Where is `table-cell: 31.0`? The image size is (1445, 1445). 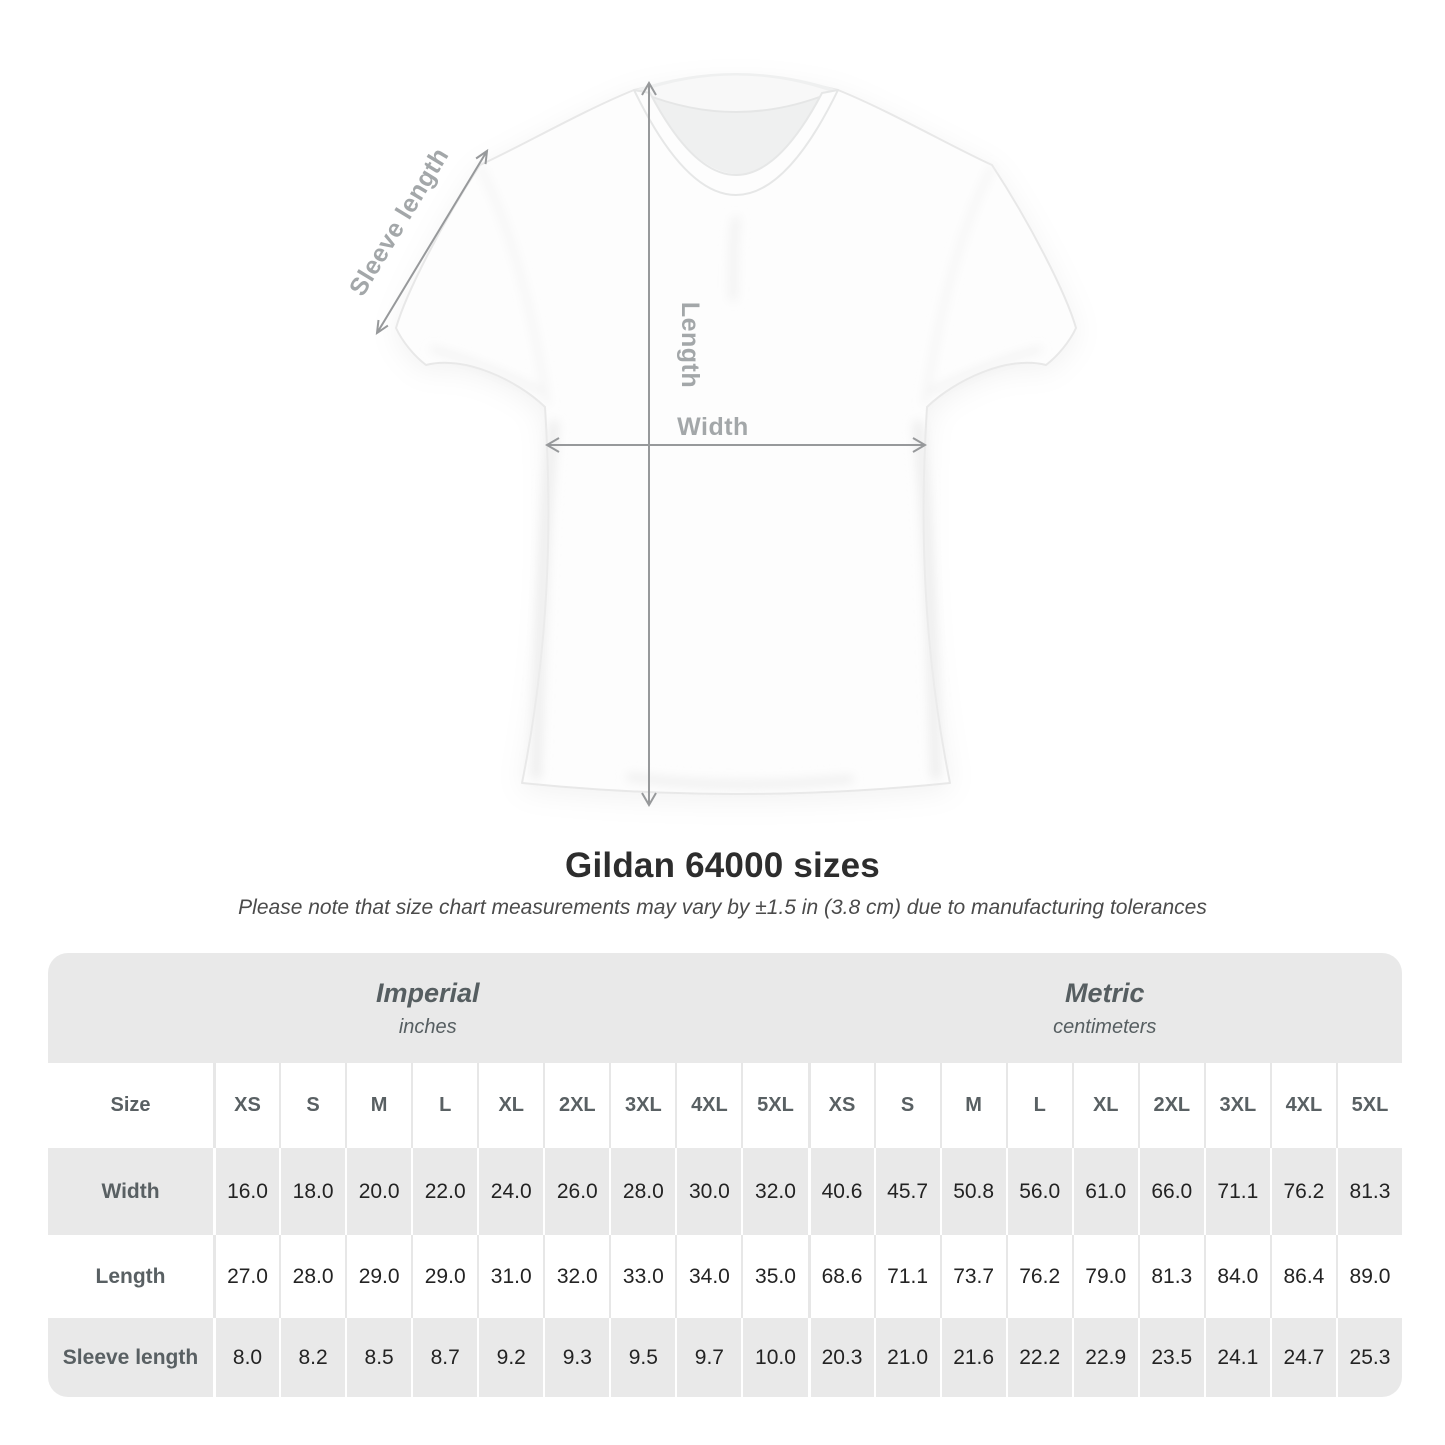 table-cell: 31.0 is located at coordinates (510, 1276).